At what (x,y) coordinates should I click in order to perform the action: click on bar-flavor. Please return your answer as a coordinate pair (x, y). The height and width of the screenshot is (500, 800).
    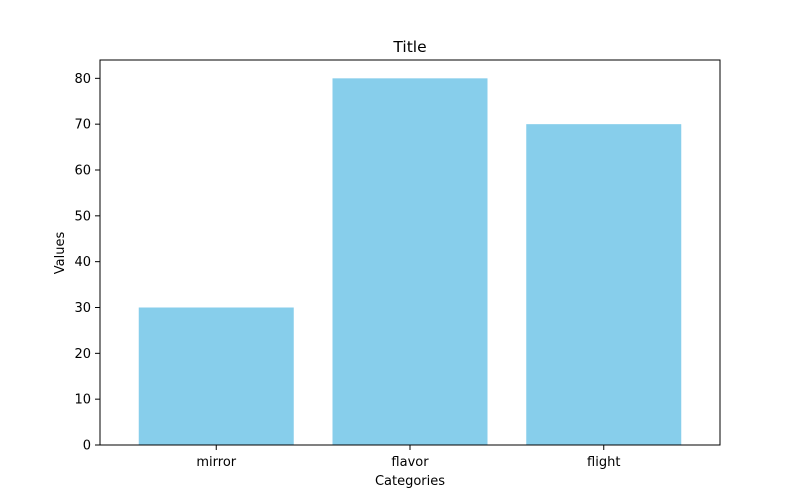
    Looking at the image, I should click on (410, 261).